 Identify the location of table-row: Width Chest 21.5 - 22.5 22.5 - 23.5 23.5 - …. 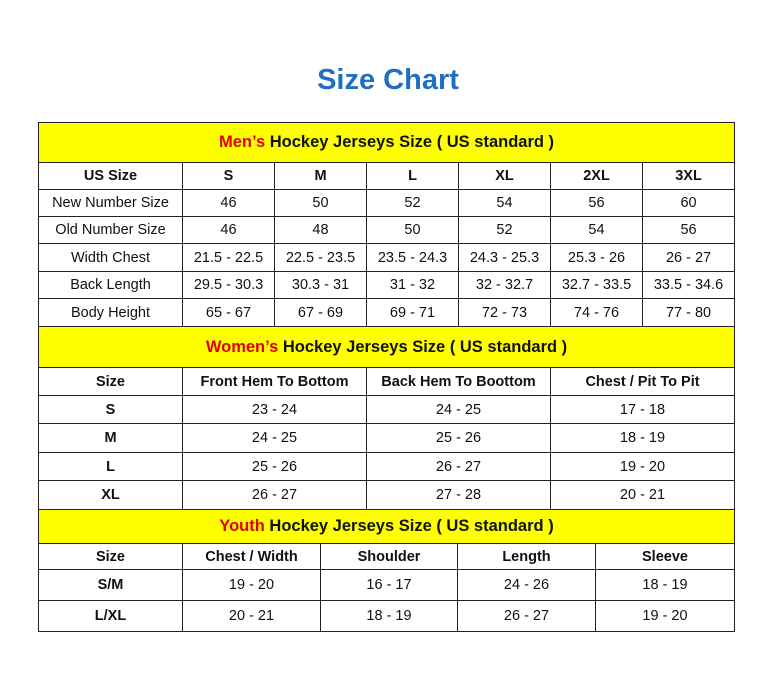
(387, 257).